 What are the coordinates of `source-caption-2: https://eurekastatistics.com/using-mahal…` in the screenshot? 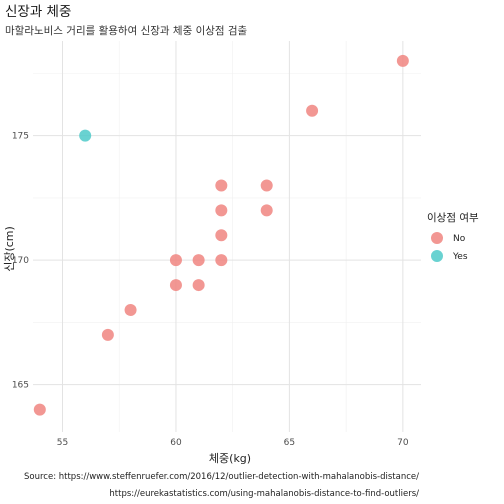 It's located at (264, 494).